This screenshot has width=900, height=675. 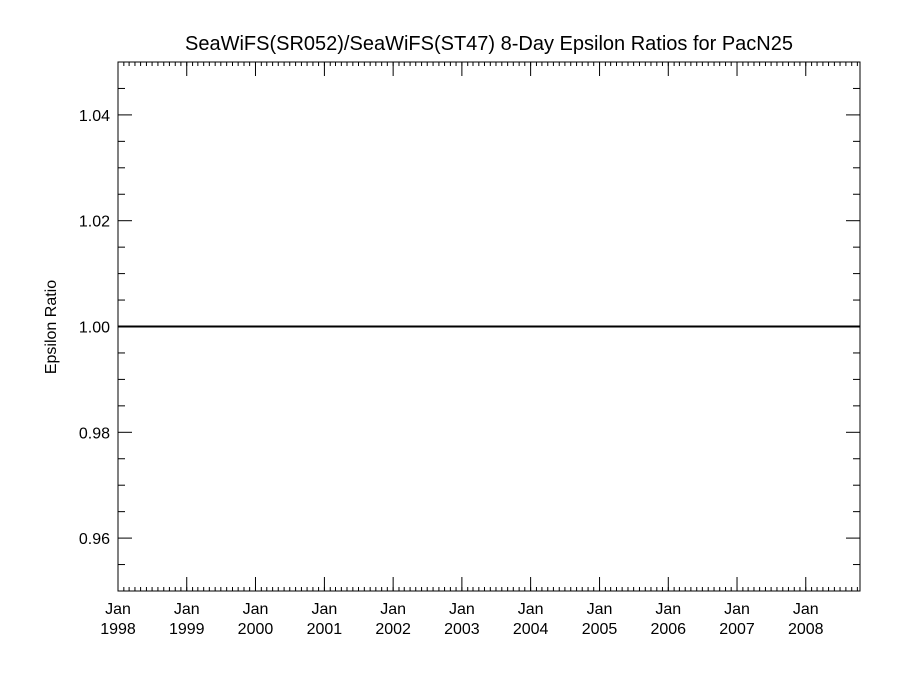 What do you see at coordinates (187, 629) in the screenshot?
I see `x-tick-year: 1999` at bounding box center [187, 629].